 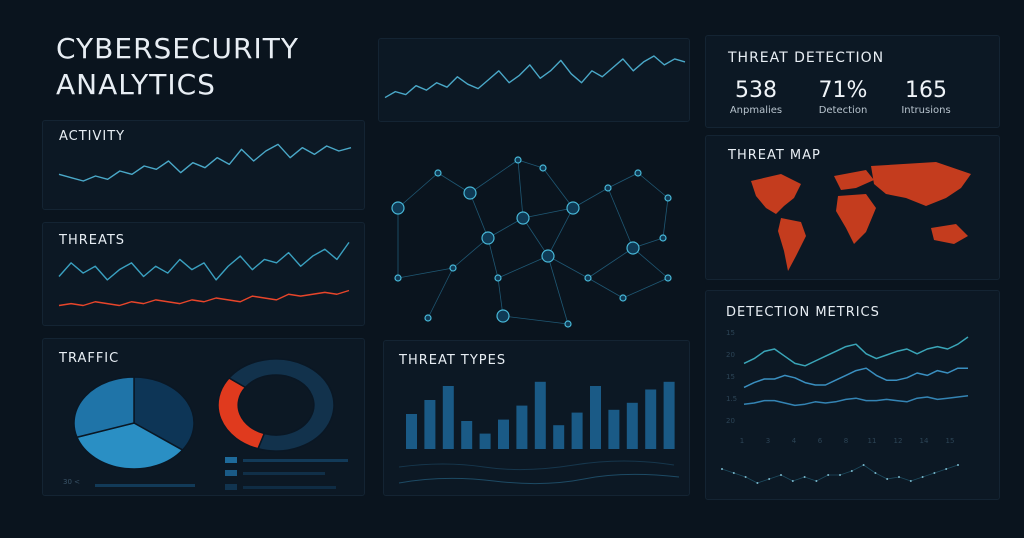 I want to click on activity-line, so click(x=205, y=162).